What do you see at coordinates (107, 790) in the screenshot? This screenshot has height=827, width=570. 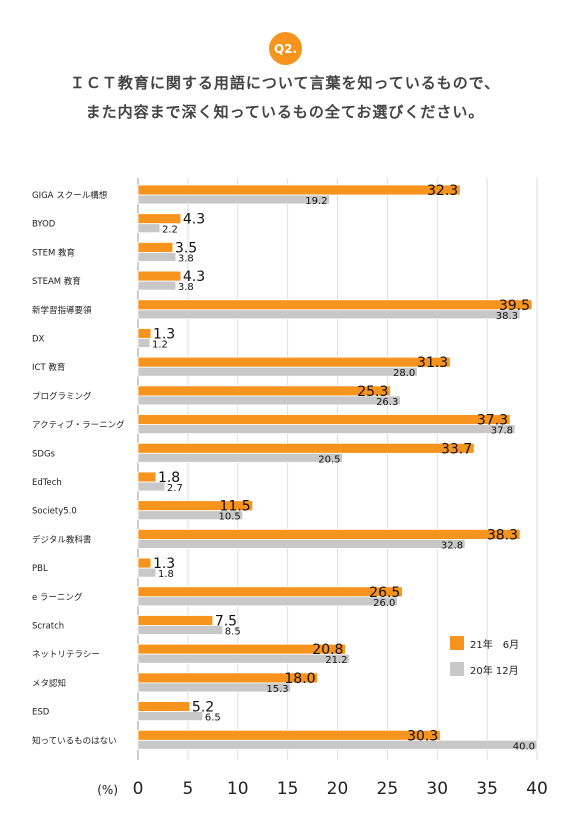 I see `x-unit-label: (%)` at bounding box center [107, 790].